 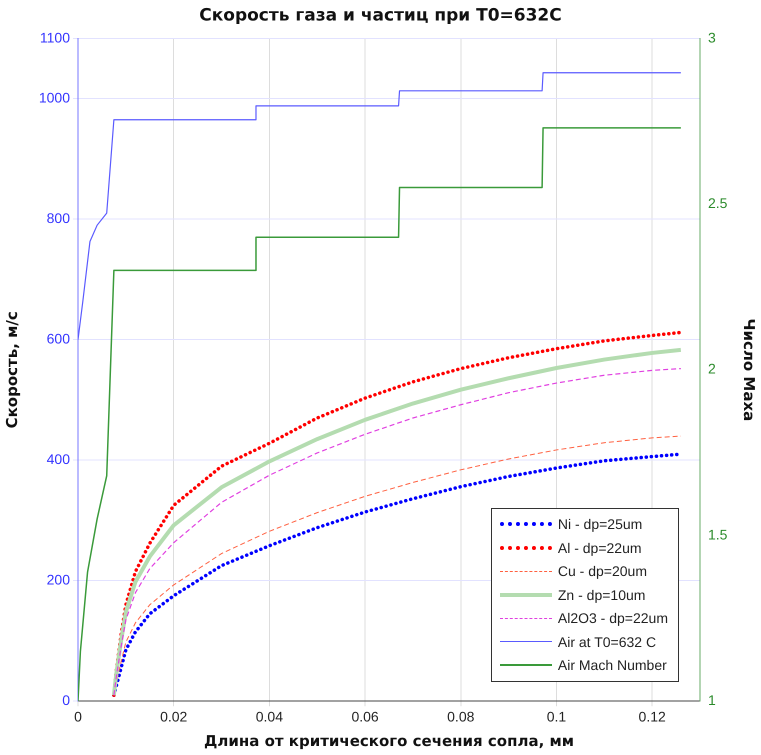 I want to click on y2-tick-label: 1.5, so click(x=718, y=534).